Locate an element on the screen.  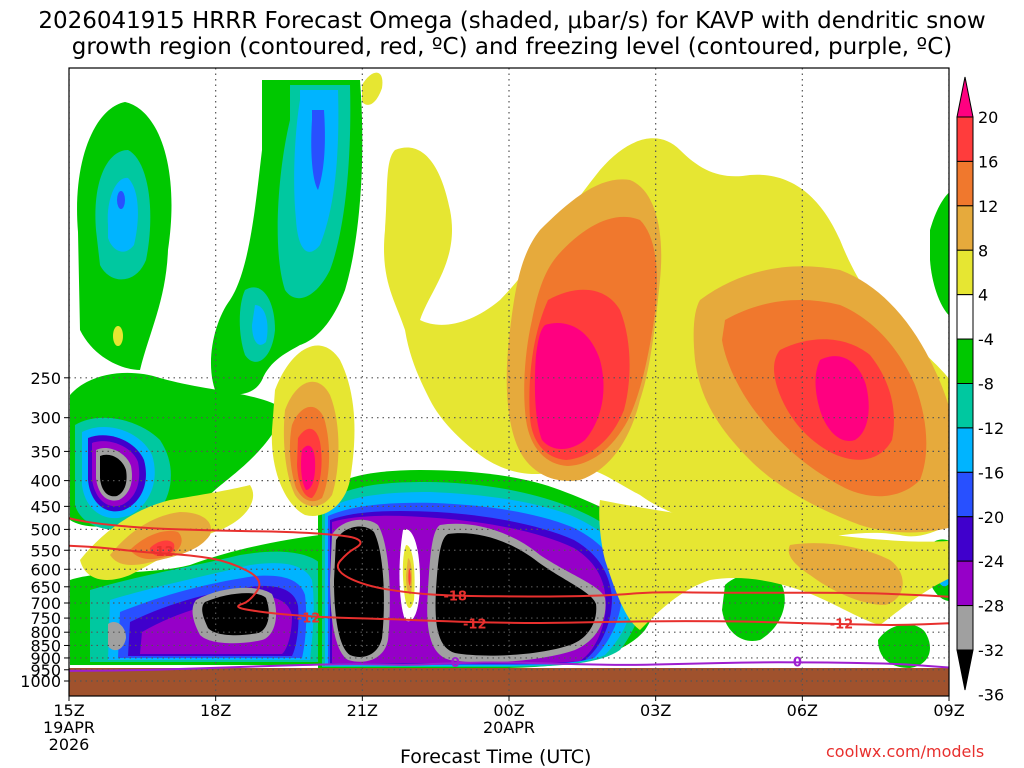
contour-label-freezing-0C-0: 0 is located at coordinates (455, 663).